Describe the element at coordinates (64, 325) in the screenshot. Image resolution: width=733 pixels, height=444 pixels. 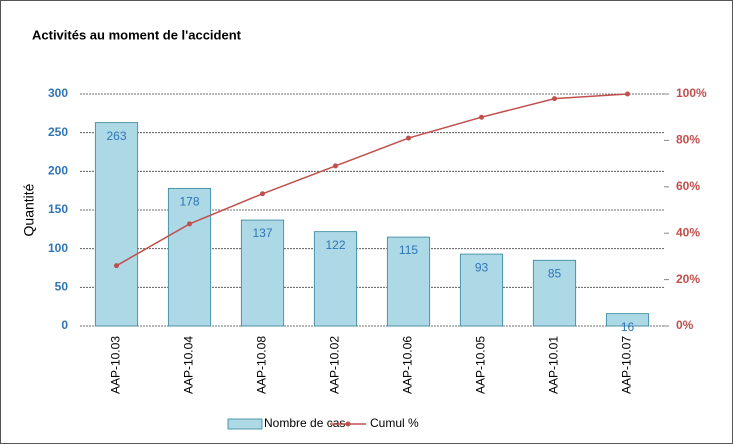
I see `y-tick-label: 0` at that location.